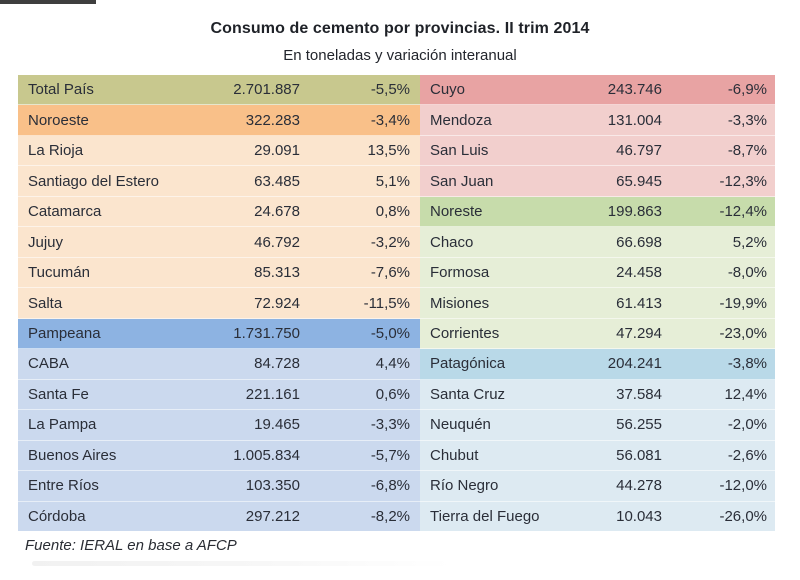  Describe the element at coordinates (58, 394) in the screenshot. I see `name-cell: Santa Fe` at that location.